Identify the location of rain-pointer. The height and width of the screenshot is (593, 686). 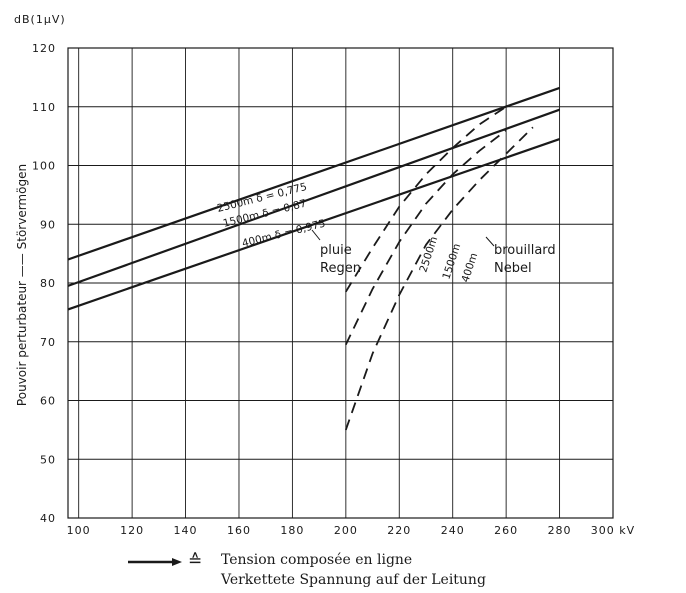
(316, 235).